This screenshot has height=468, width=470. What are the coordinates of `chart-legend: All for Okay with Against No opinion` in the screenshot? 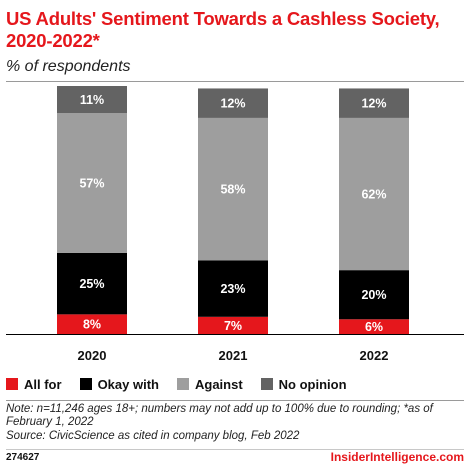 It's located at (185, 384).